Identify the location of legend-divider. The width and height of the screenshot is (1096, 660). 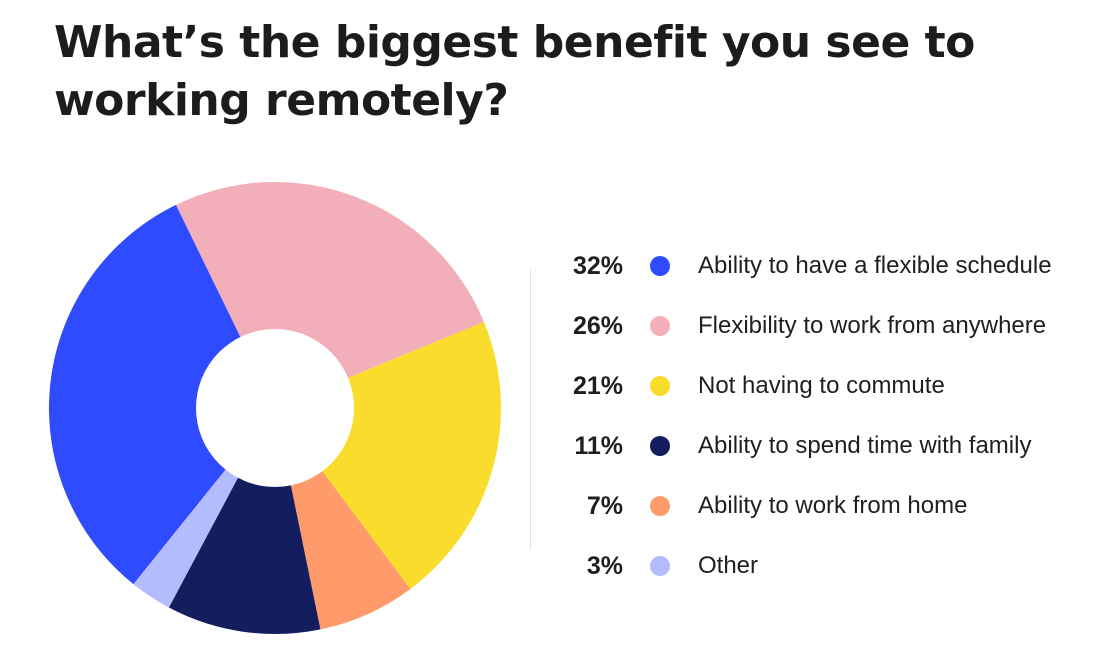
(530, 410).